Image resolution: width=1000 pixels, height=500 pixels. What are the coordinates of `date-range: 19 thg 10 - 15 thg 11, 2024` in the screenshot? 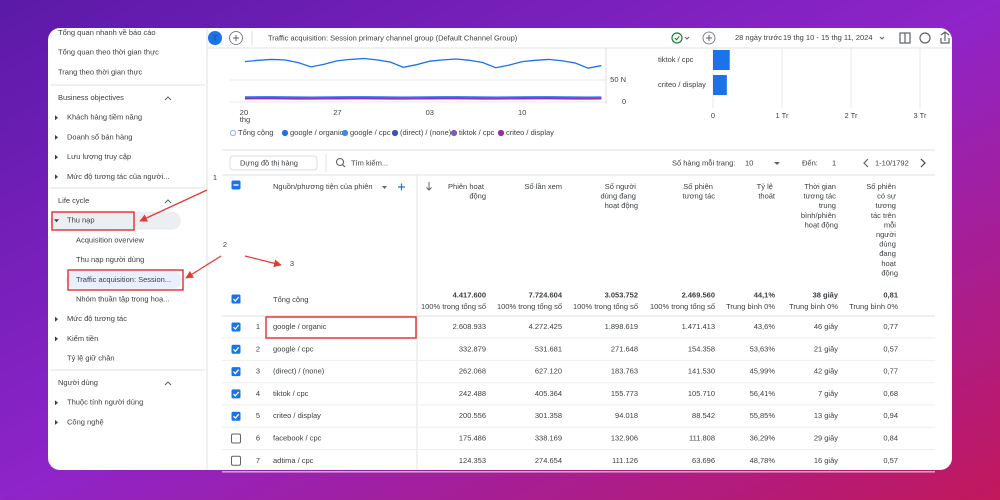 It's located at (828, 37).